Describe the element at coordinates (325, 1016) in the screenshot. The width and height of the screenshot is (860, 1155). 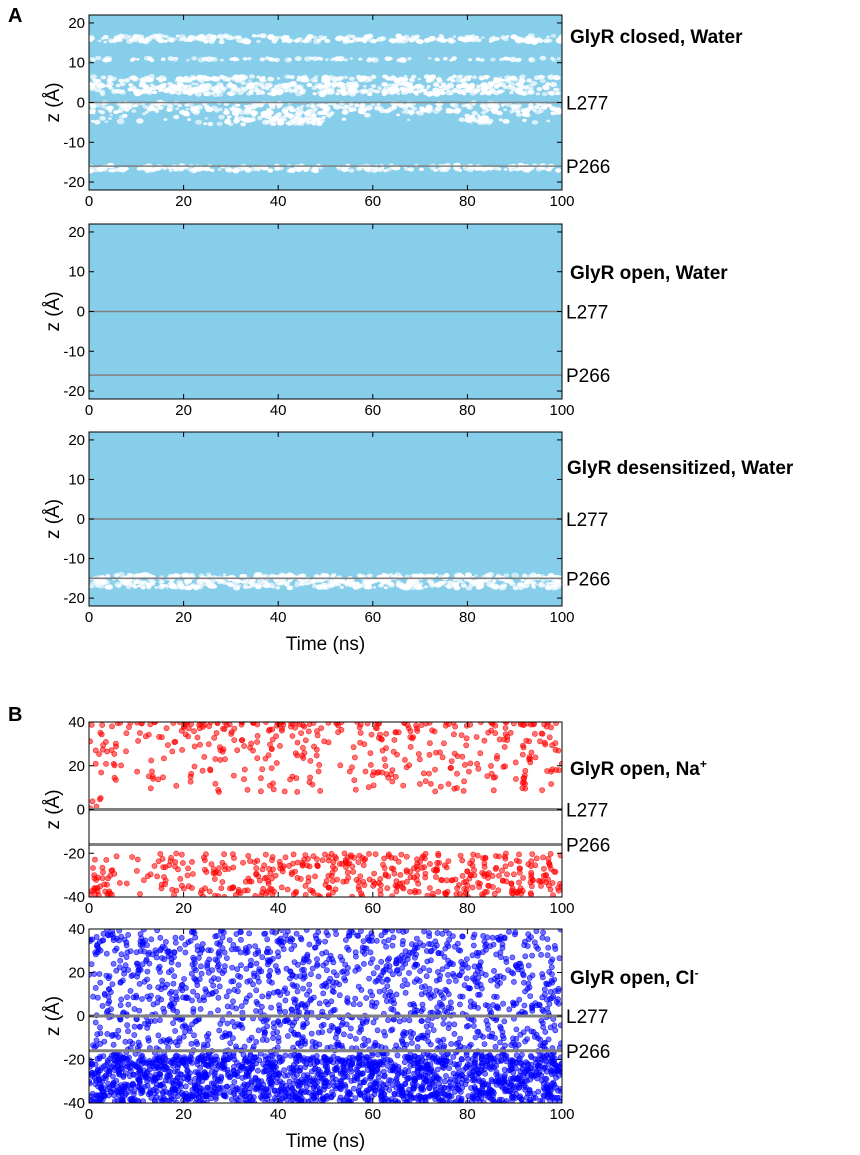
I see `plot-area` at that location.